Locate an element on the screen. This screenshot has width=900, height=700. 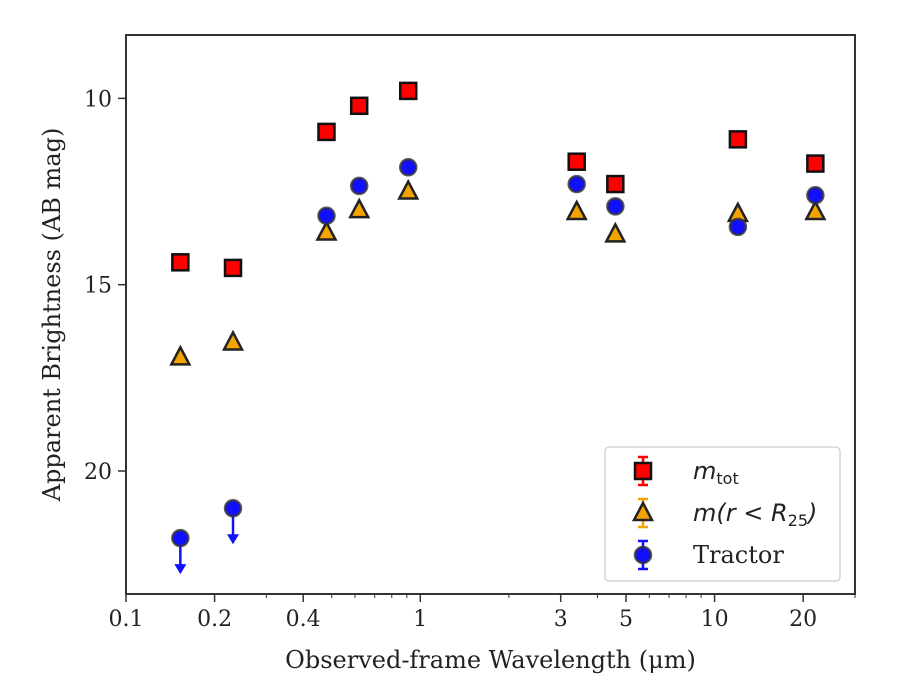
legend-label-1: m(r < R25) is located at coordinates (755, 514).